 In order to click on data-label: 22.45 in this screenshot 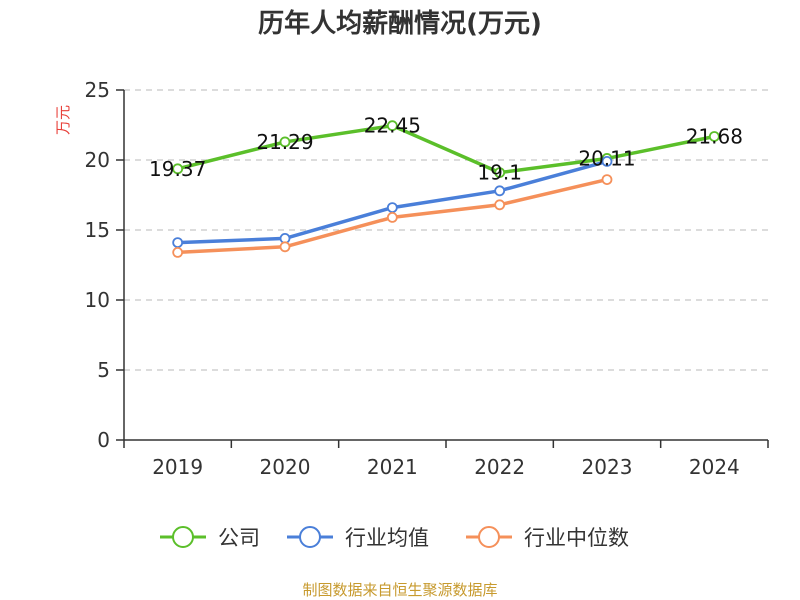, I will do `click(392, 126)`.